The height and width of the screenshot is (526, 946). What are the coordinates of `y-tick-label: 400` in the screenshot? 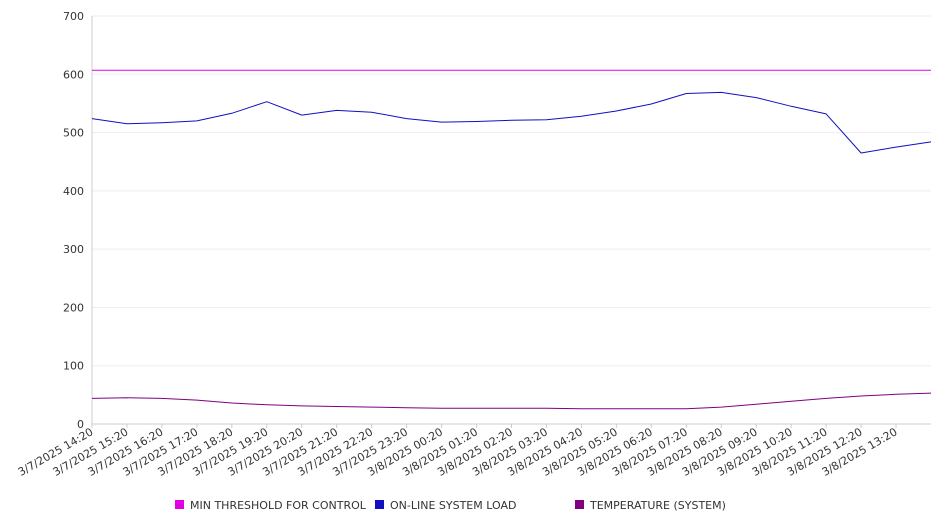 It's located at (73, 191).